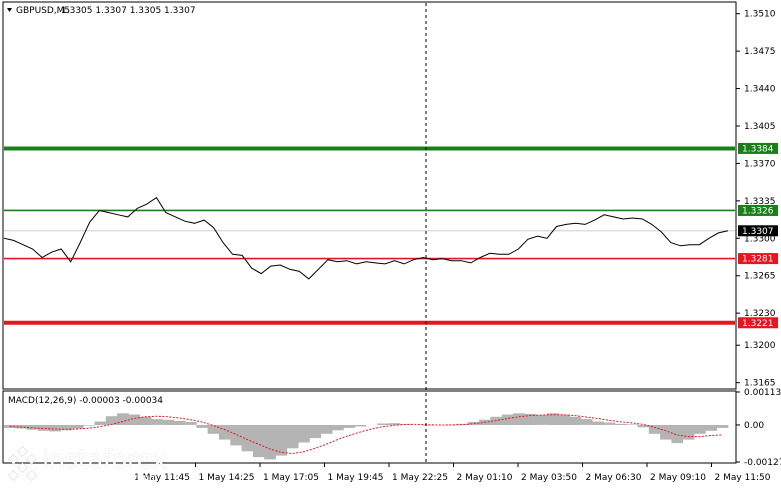  I want to click on current-price-label: 1.3307, so click(758, 232).